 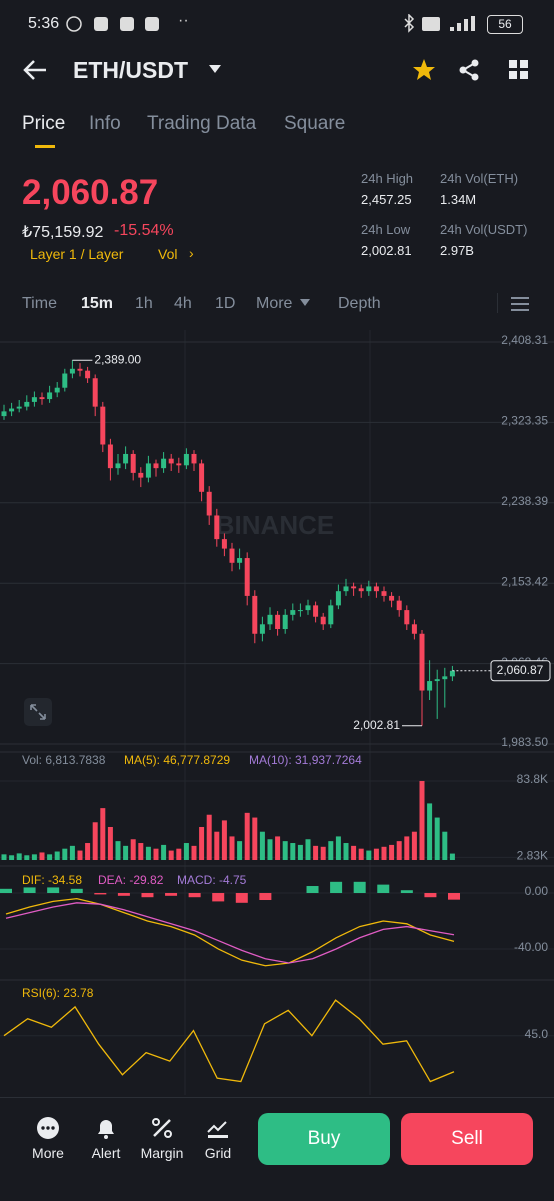 I want to click on action-label: Alert, so click(x=106, y=1153).